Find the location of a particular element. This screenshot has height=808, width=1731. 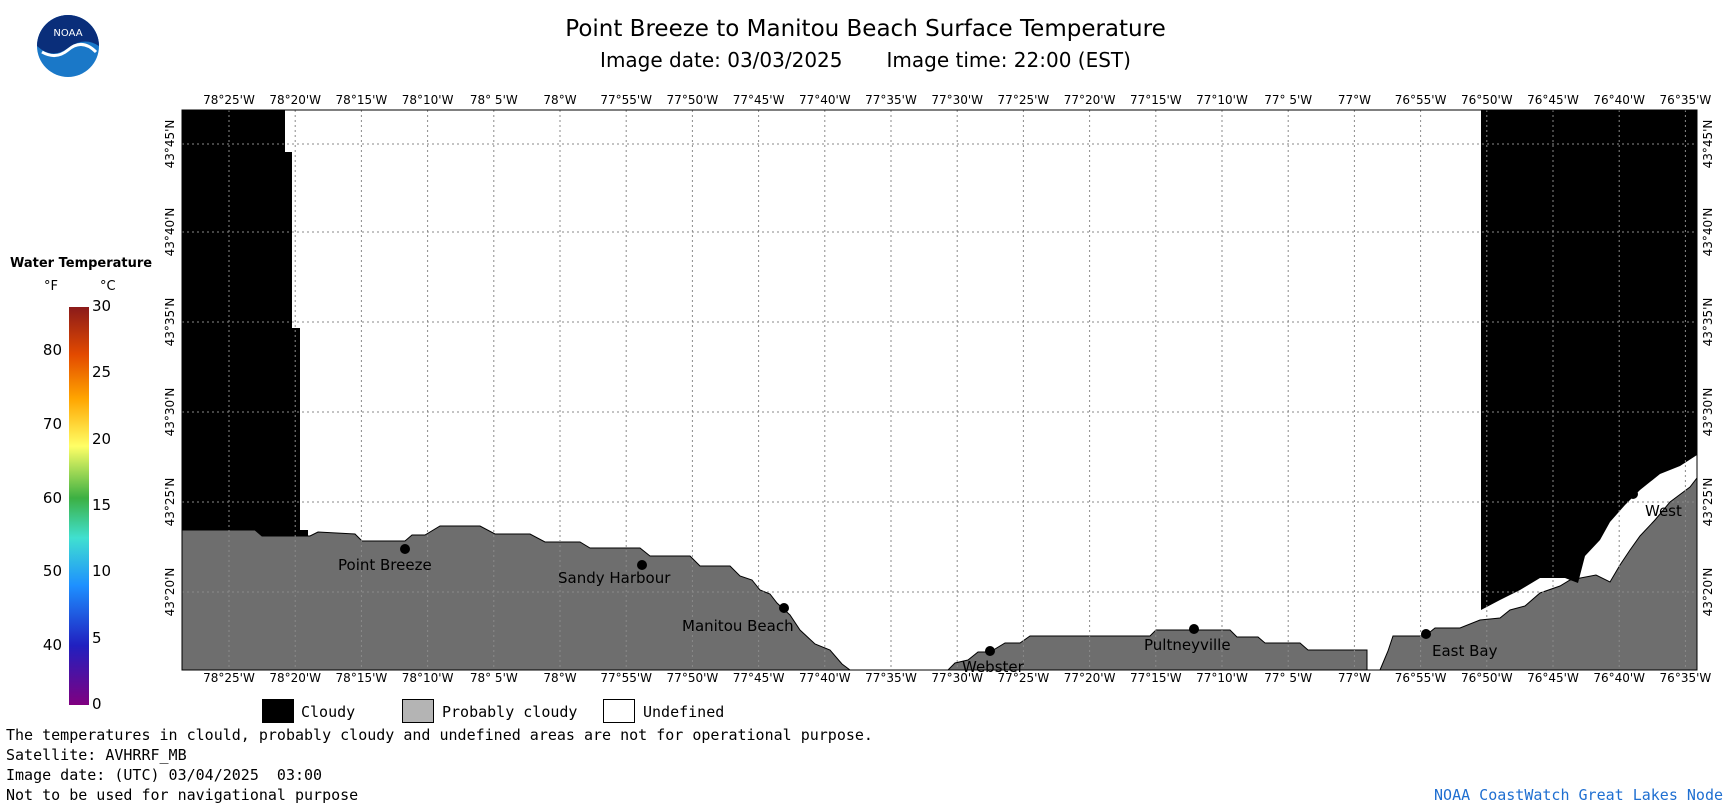

legend-label-probably-cloudy: Probably cloudy is located at coordinates (510, 712).